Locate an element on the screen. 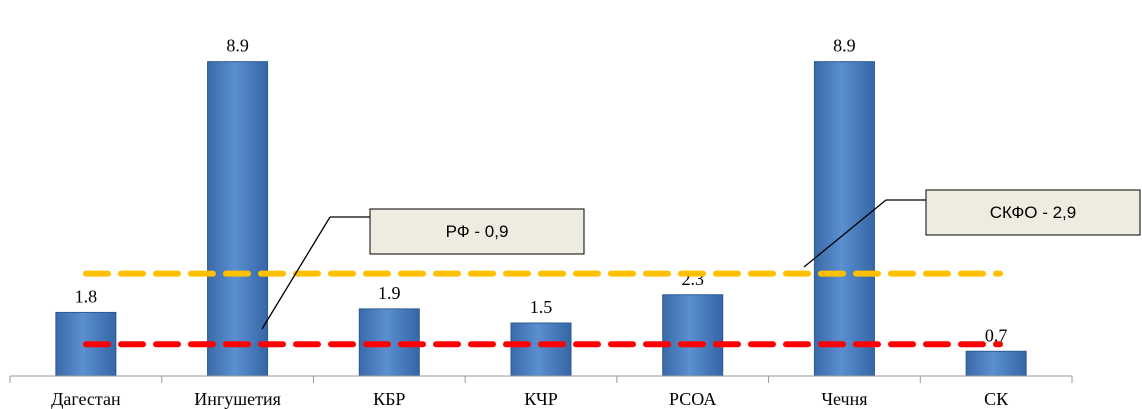 Image resolution: width=1142 pixels, height=409 pixels. callout-label-skfo: СКФО - 2,9 is located at coordinates (1033, 212).